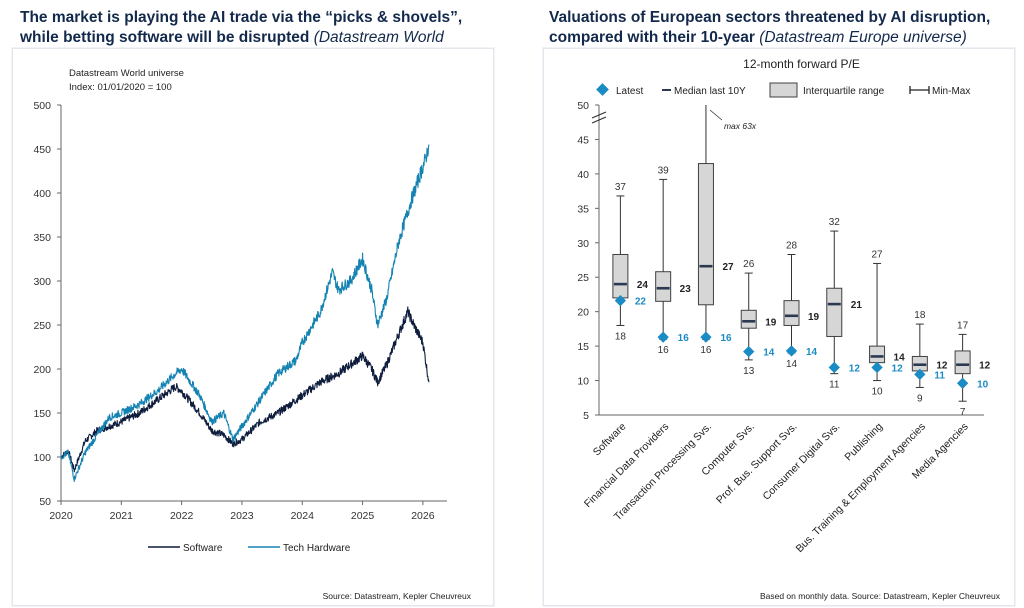 This screenshot has width=1024, height=608. Describe the element at coordinates (877, 254) in the screenshot. I see `max-label: 27` at that location.